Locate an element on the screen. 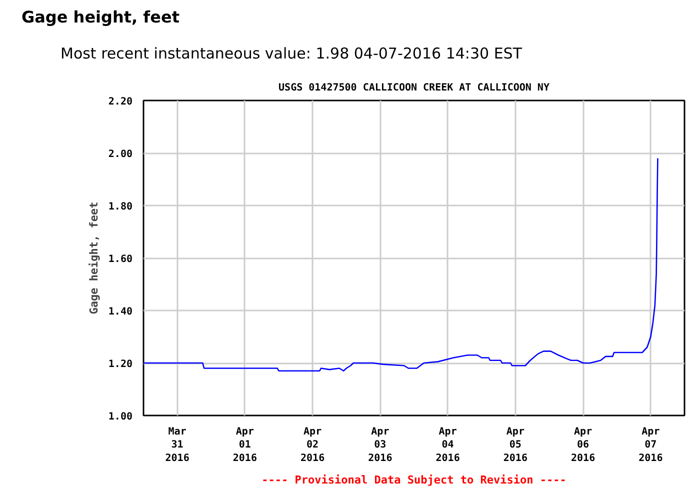 The height and width of the screenshot is (491, 700). x-tick-label: Apr 01 2016 is located at coordinates (244, 445).